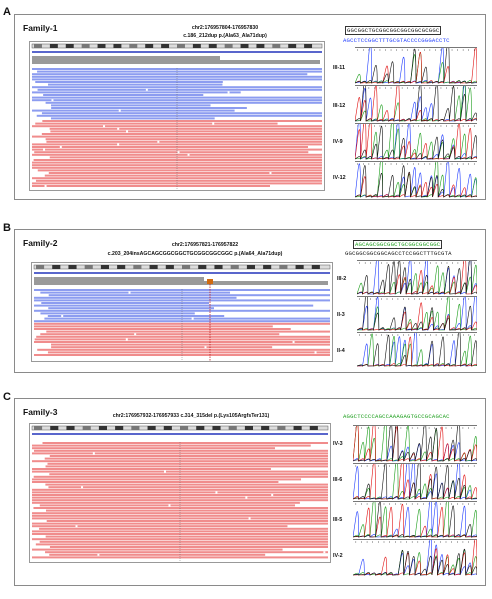  I want to click on panel-letter-a: A, so click(7, 12).